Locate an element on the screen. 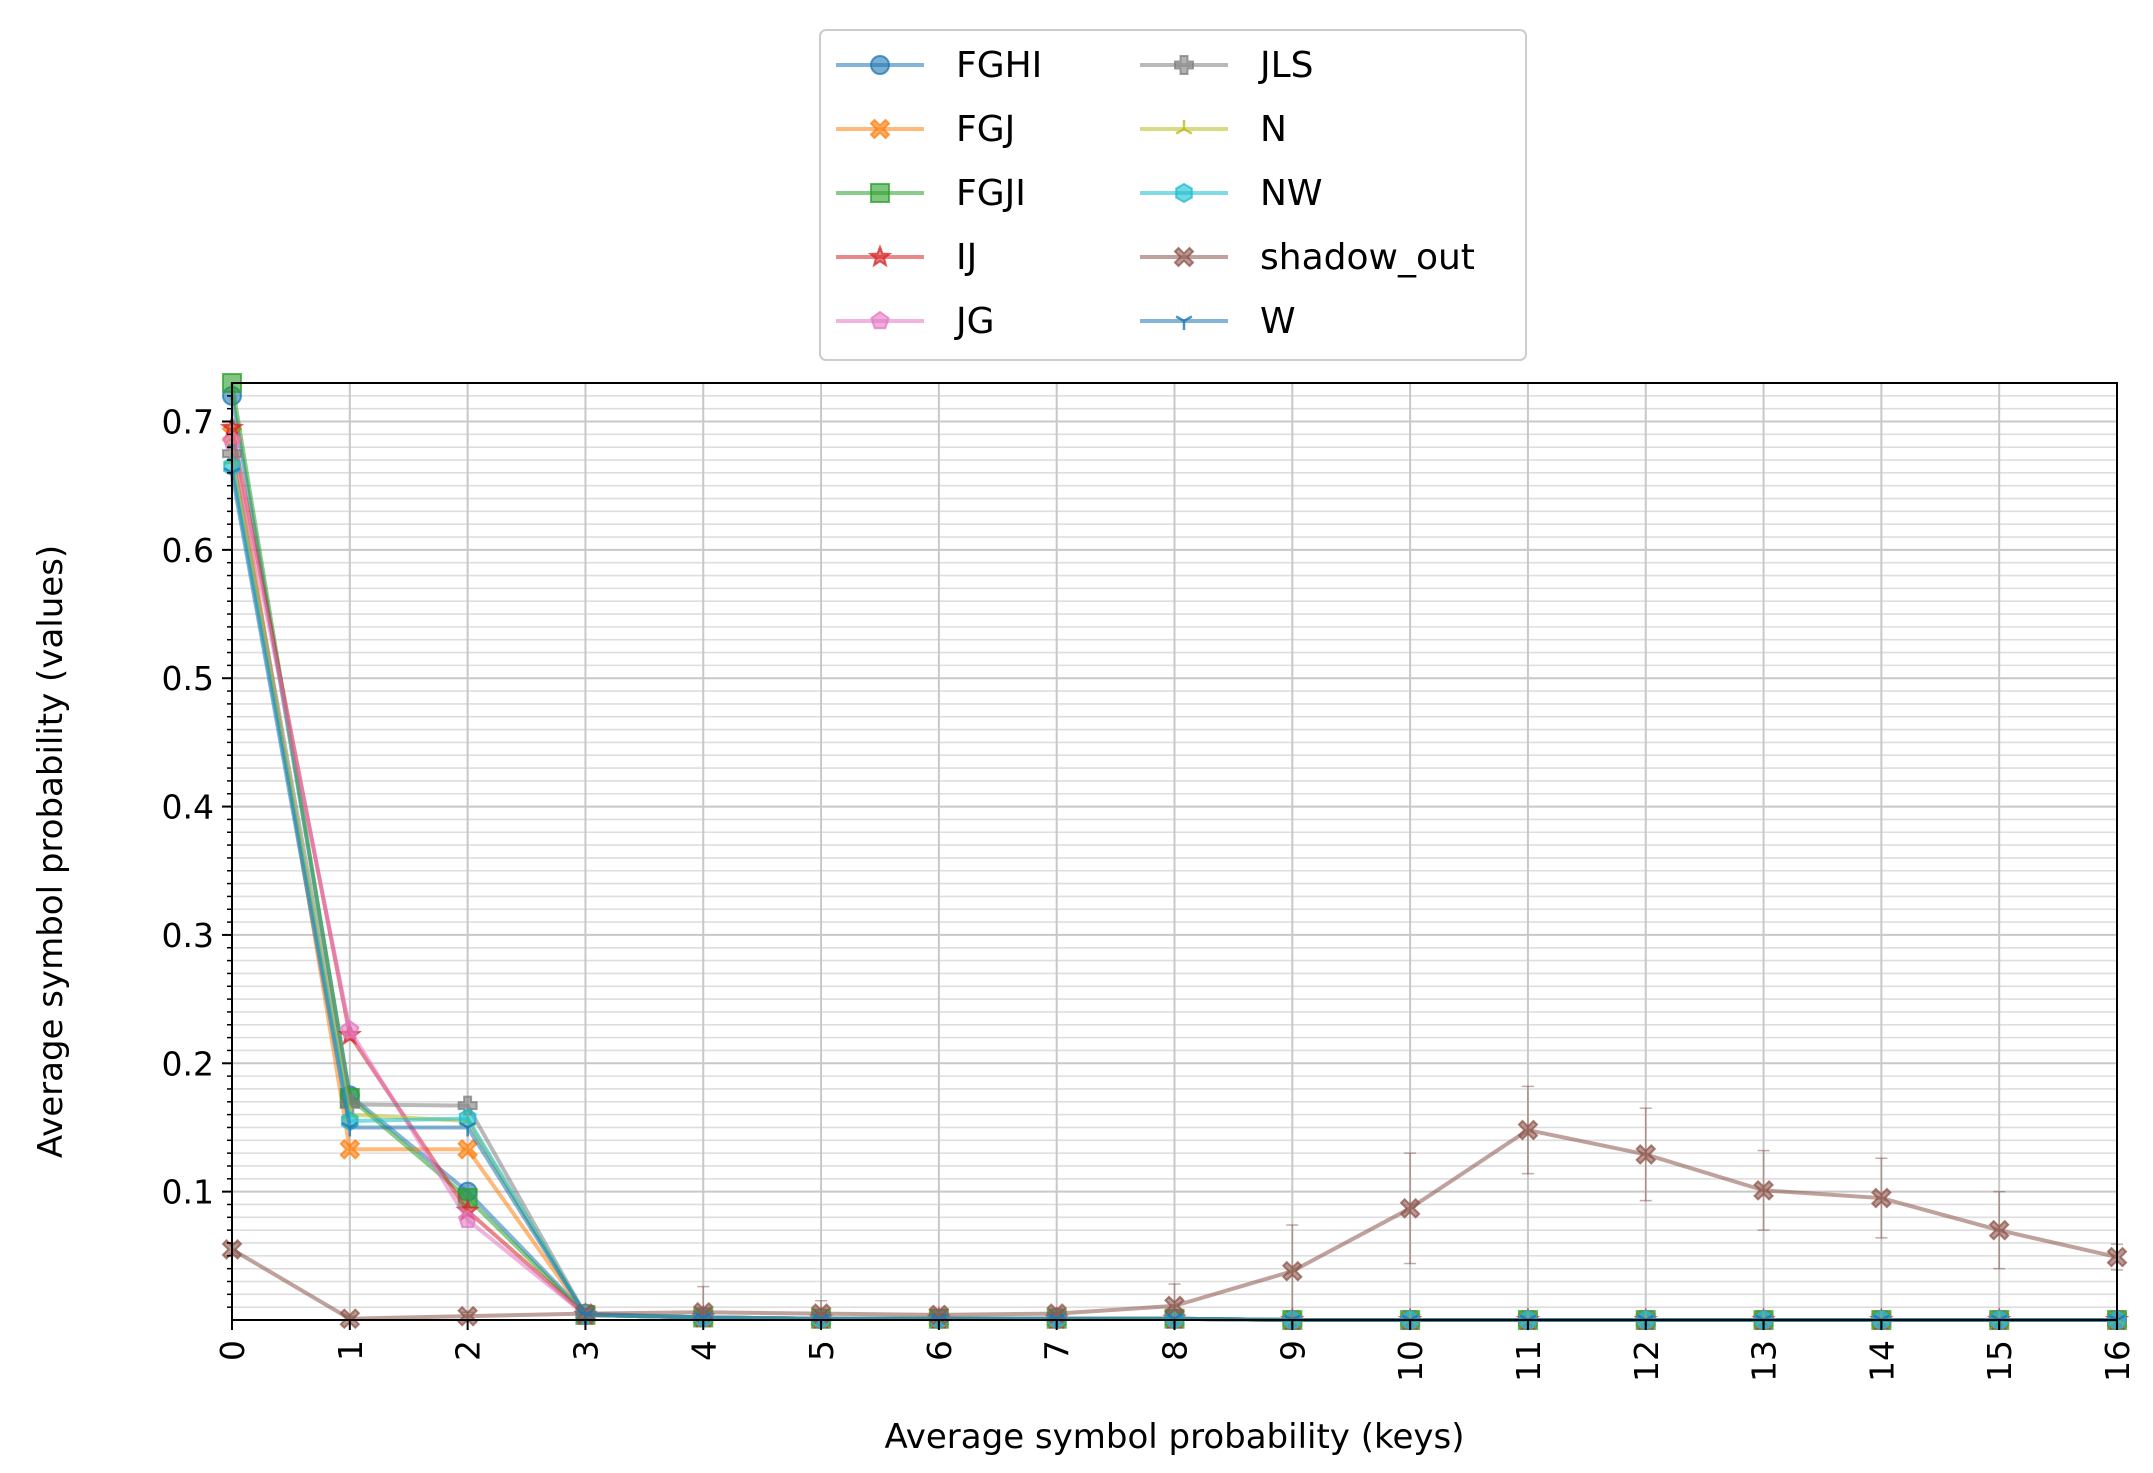  x-tick-label: 13 is located at coordinates (1764, 1361).